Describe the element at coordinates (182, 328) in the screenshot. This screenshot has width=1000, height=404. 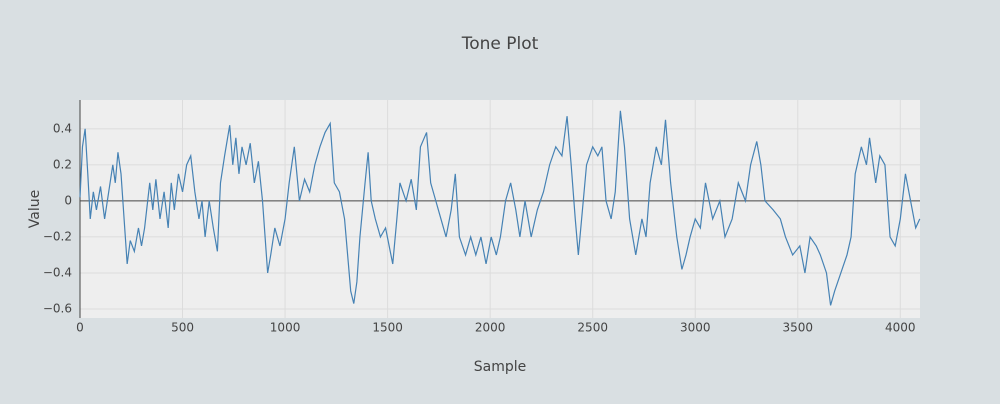
I see `x-tick-label: 500` at that location.